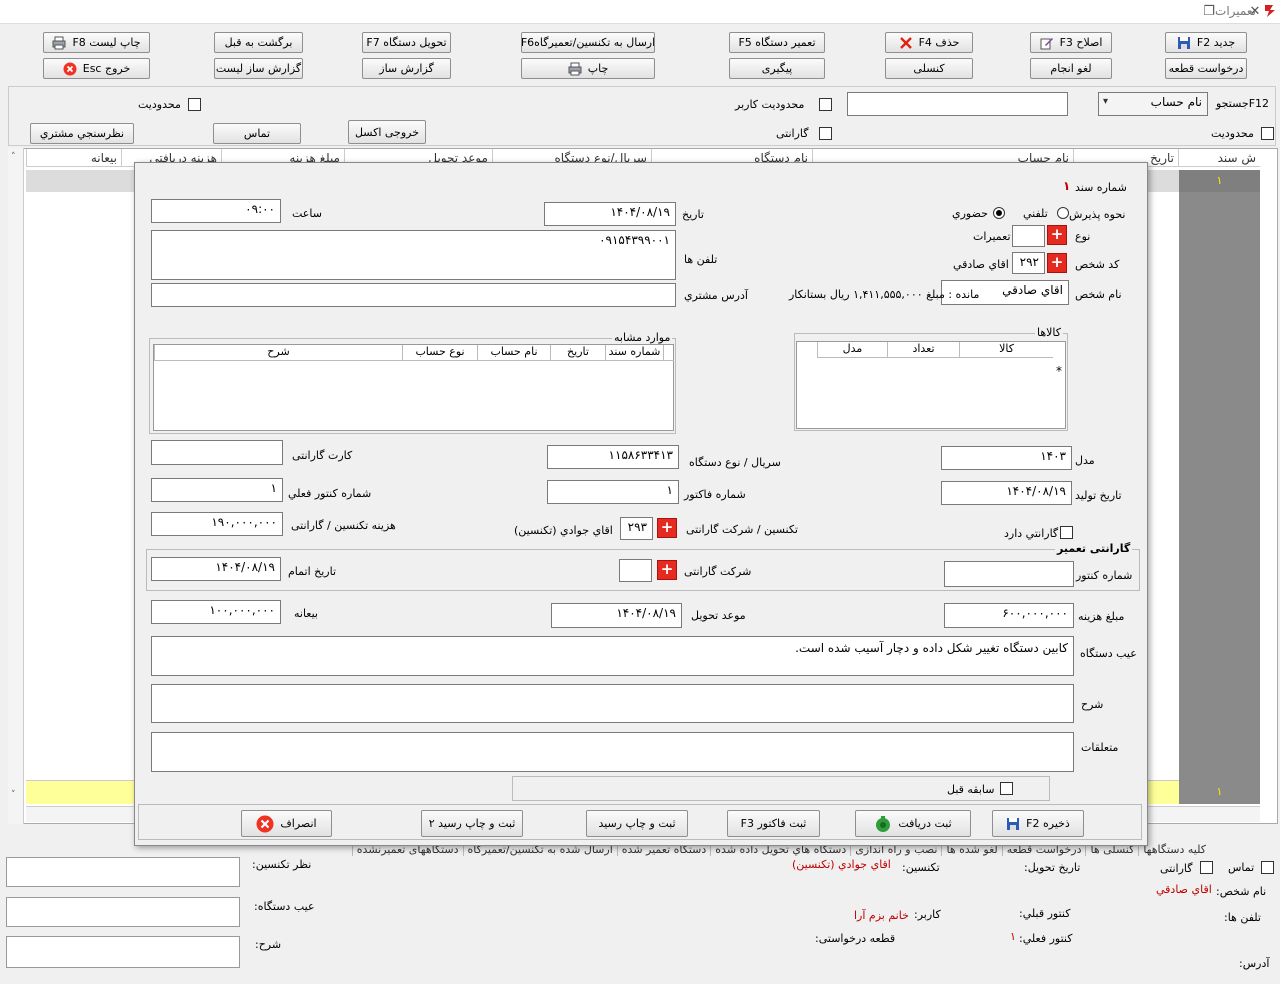 Image resolution: width=1280 pixels, height=984 pixels. What do you see at coordinates (1028, 263) in the screenshot?
I see `person-code-field: ۲۹۲` at bounding box center [1028, 263].